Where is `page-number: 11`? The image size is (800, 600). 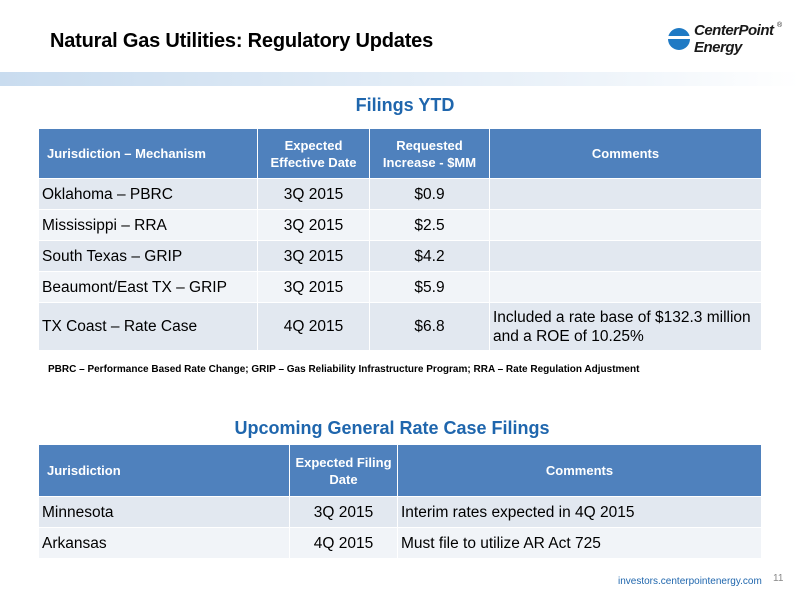 page-number: 11 is located at coordinates (778, 578).